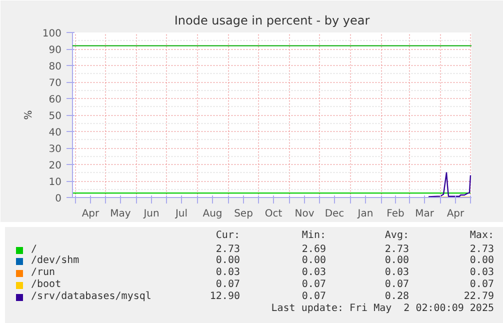  I want to click on y-tick-label: 90, so click(55, 50).